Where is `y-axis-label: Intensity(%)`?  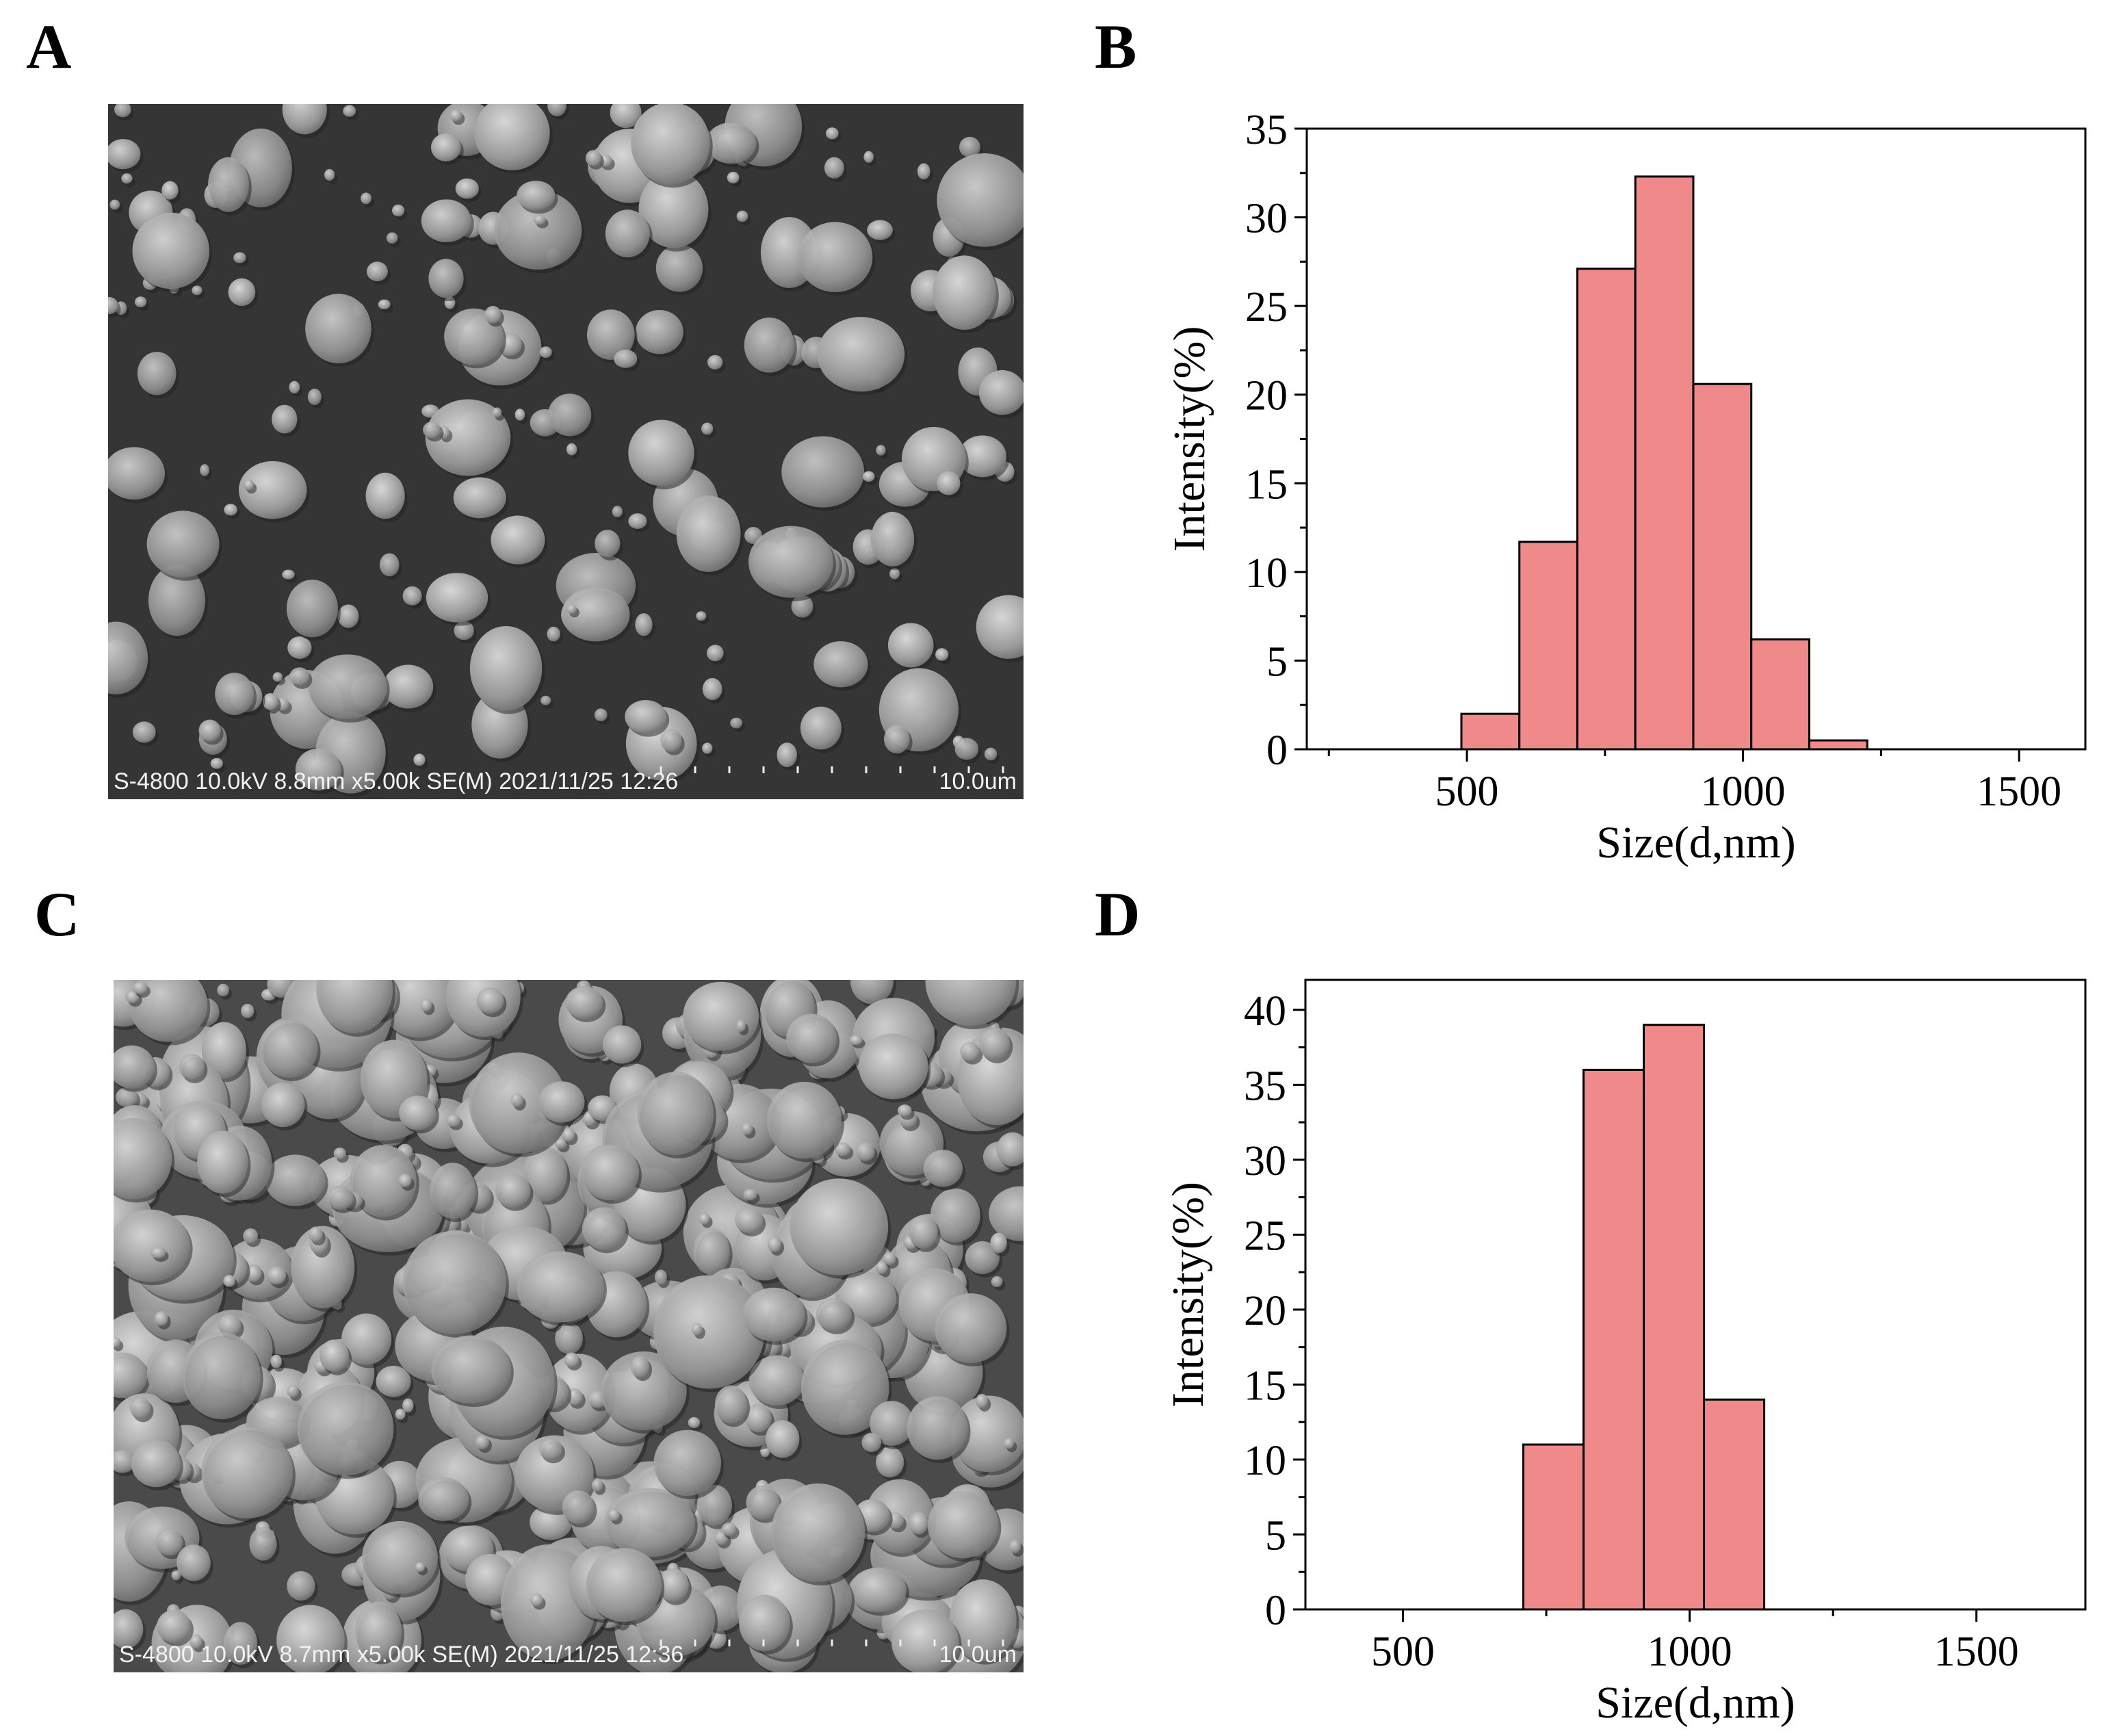
y-axis-label: Intensity(%) is located at coordinates (1188, 1295).